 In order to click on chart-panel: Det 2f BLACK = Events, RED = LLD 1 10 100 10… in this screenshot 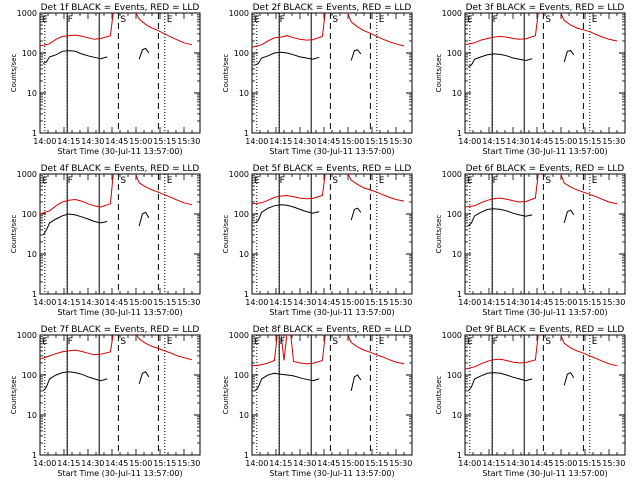, I will do `click(317, 79)`.